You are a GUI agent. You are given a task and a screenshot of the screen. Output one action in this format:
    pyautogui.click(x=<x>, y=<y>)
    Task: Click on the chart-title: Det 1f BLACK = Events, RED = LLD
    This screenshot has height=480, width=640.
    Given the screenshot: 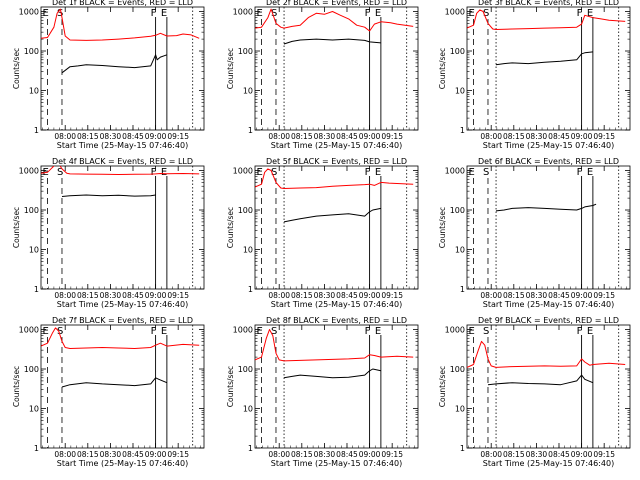 What is the action you would take?
    pyautogui.click(x=122, y=3)
    